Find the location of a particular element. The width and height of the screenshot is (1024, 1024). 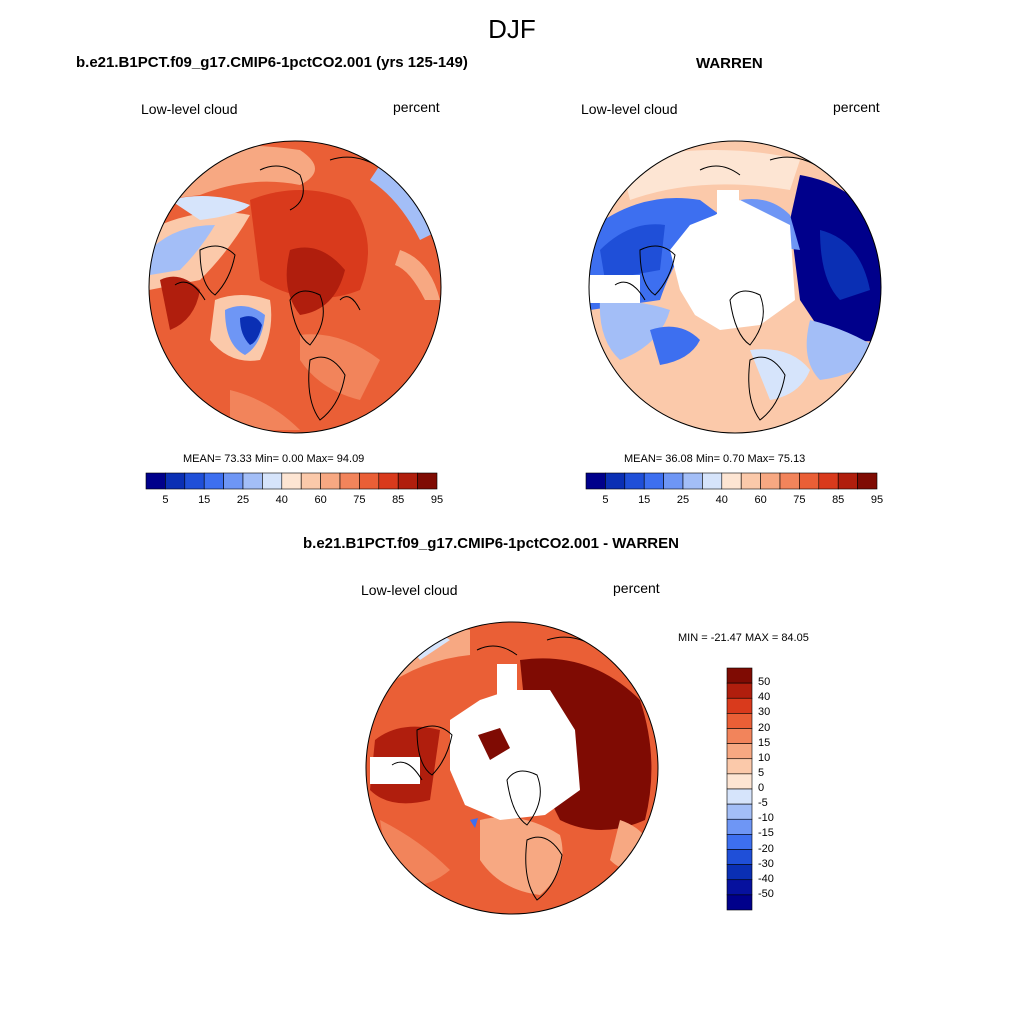

panel3-units-label: percent is located at coordinates (636, 588).